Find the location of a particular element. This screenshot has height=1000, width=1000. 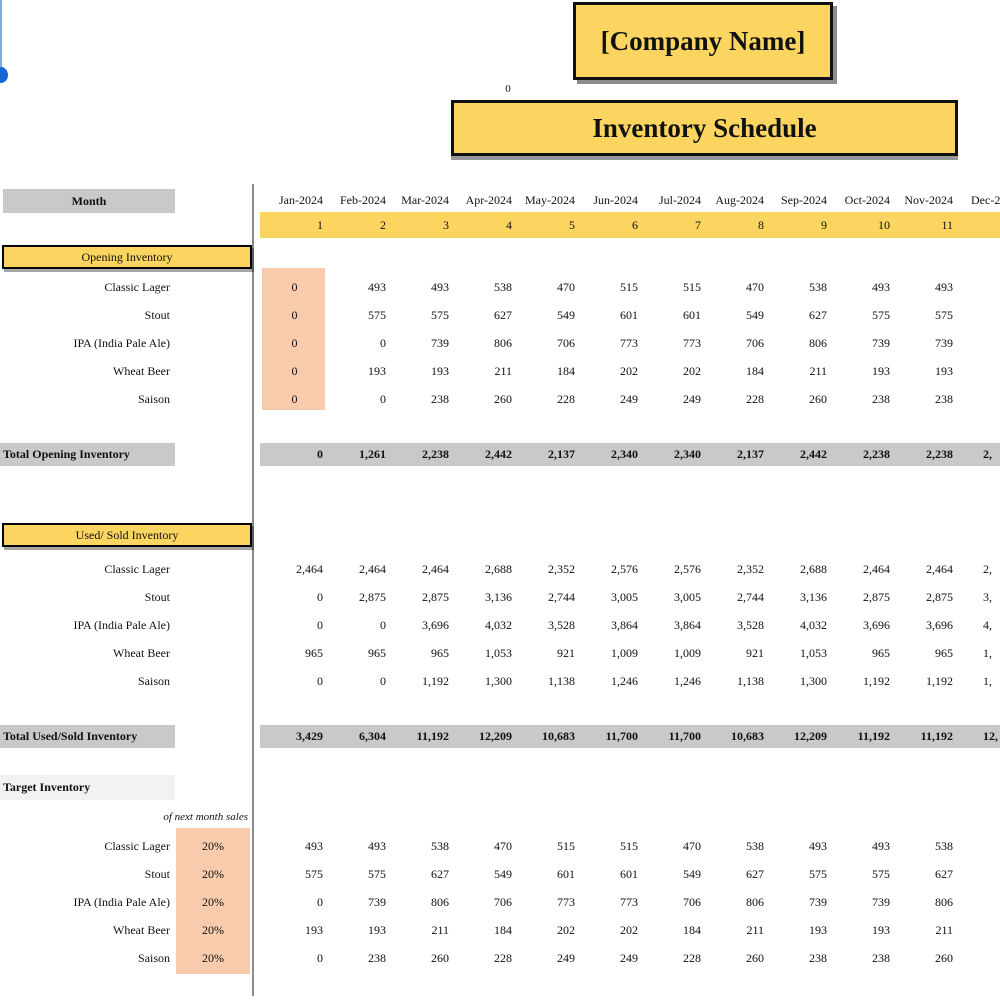

cell: 6,304 is located at coordinates (372, 736).